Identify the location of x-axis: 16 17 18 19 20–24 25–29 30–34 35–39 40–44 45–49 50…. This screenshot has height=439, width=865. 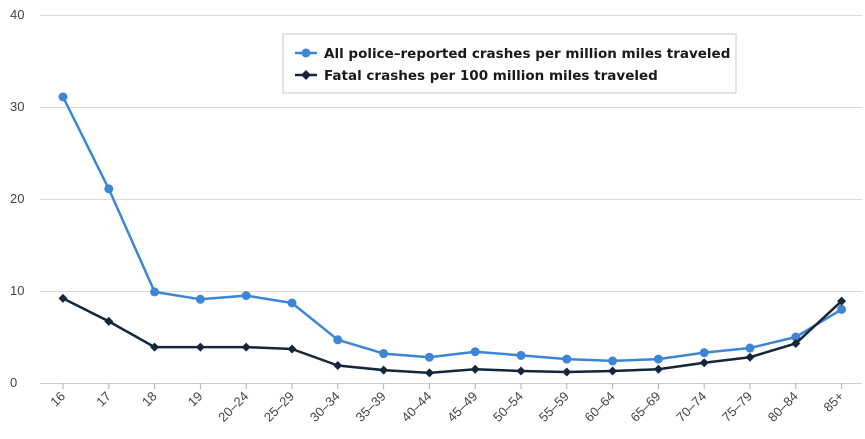
(451, 404).